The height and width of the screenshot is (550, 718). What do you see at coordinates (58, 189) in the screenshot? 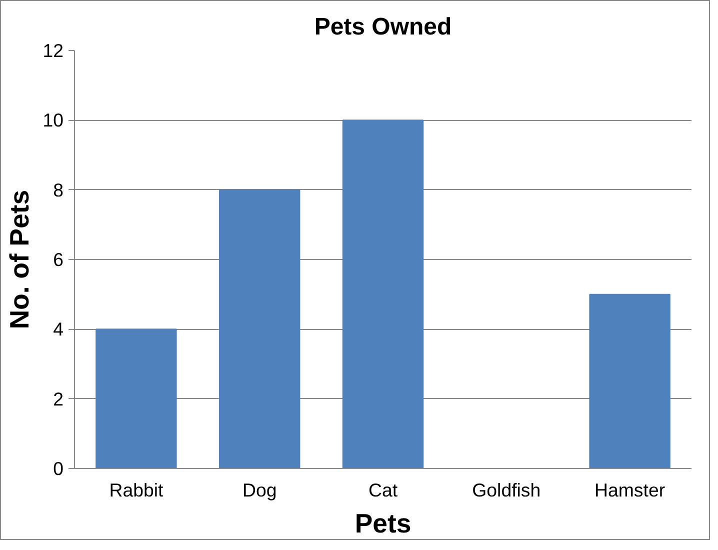
I see `y-tick-label: 8` at bounding box center [58, 189].